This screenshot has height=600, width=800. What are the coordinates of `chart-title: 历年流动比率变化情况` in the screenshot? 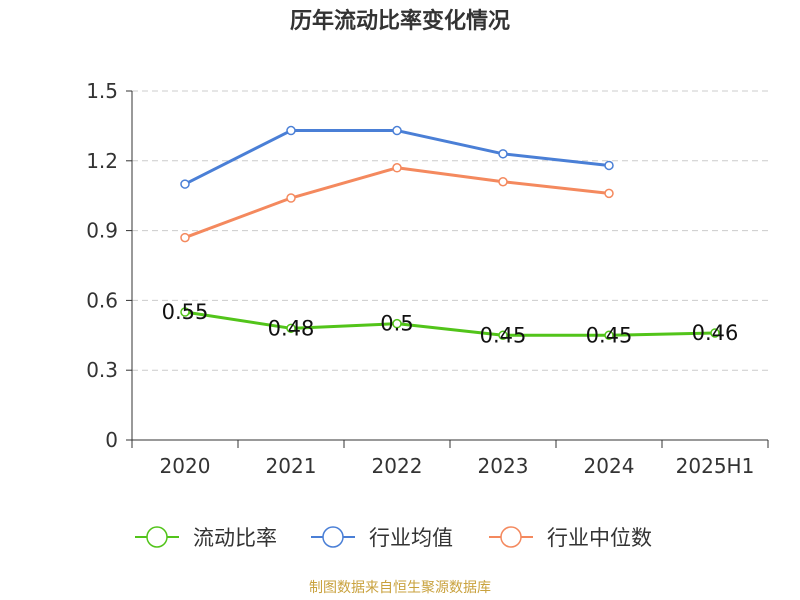 It's located at (399, 21).